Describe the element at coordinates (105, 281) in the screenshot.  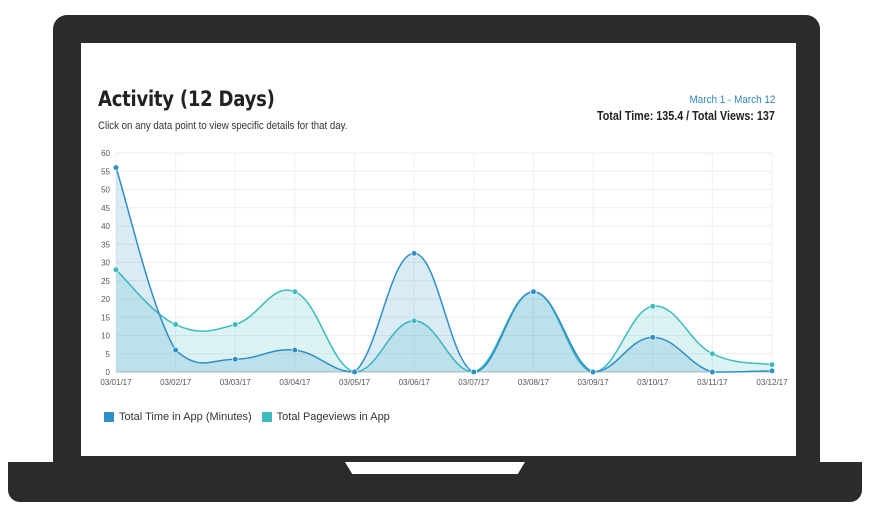
I see `y-tick-label: 25` at that location.